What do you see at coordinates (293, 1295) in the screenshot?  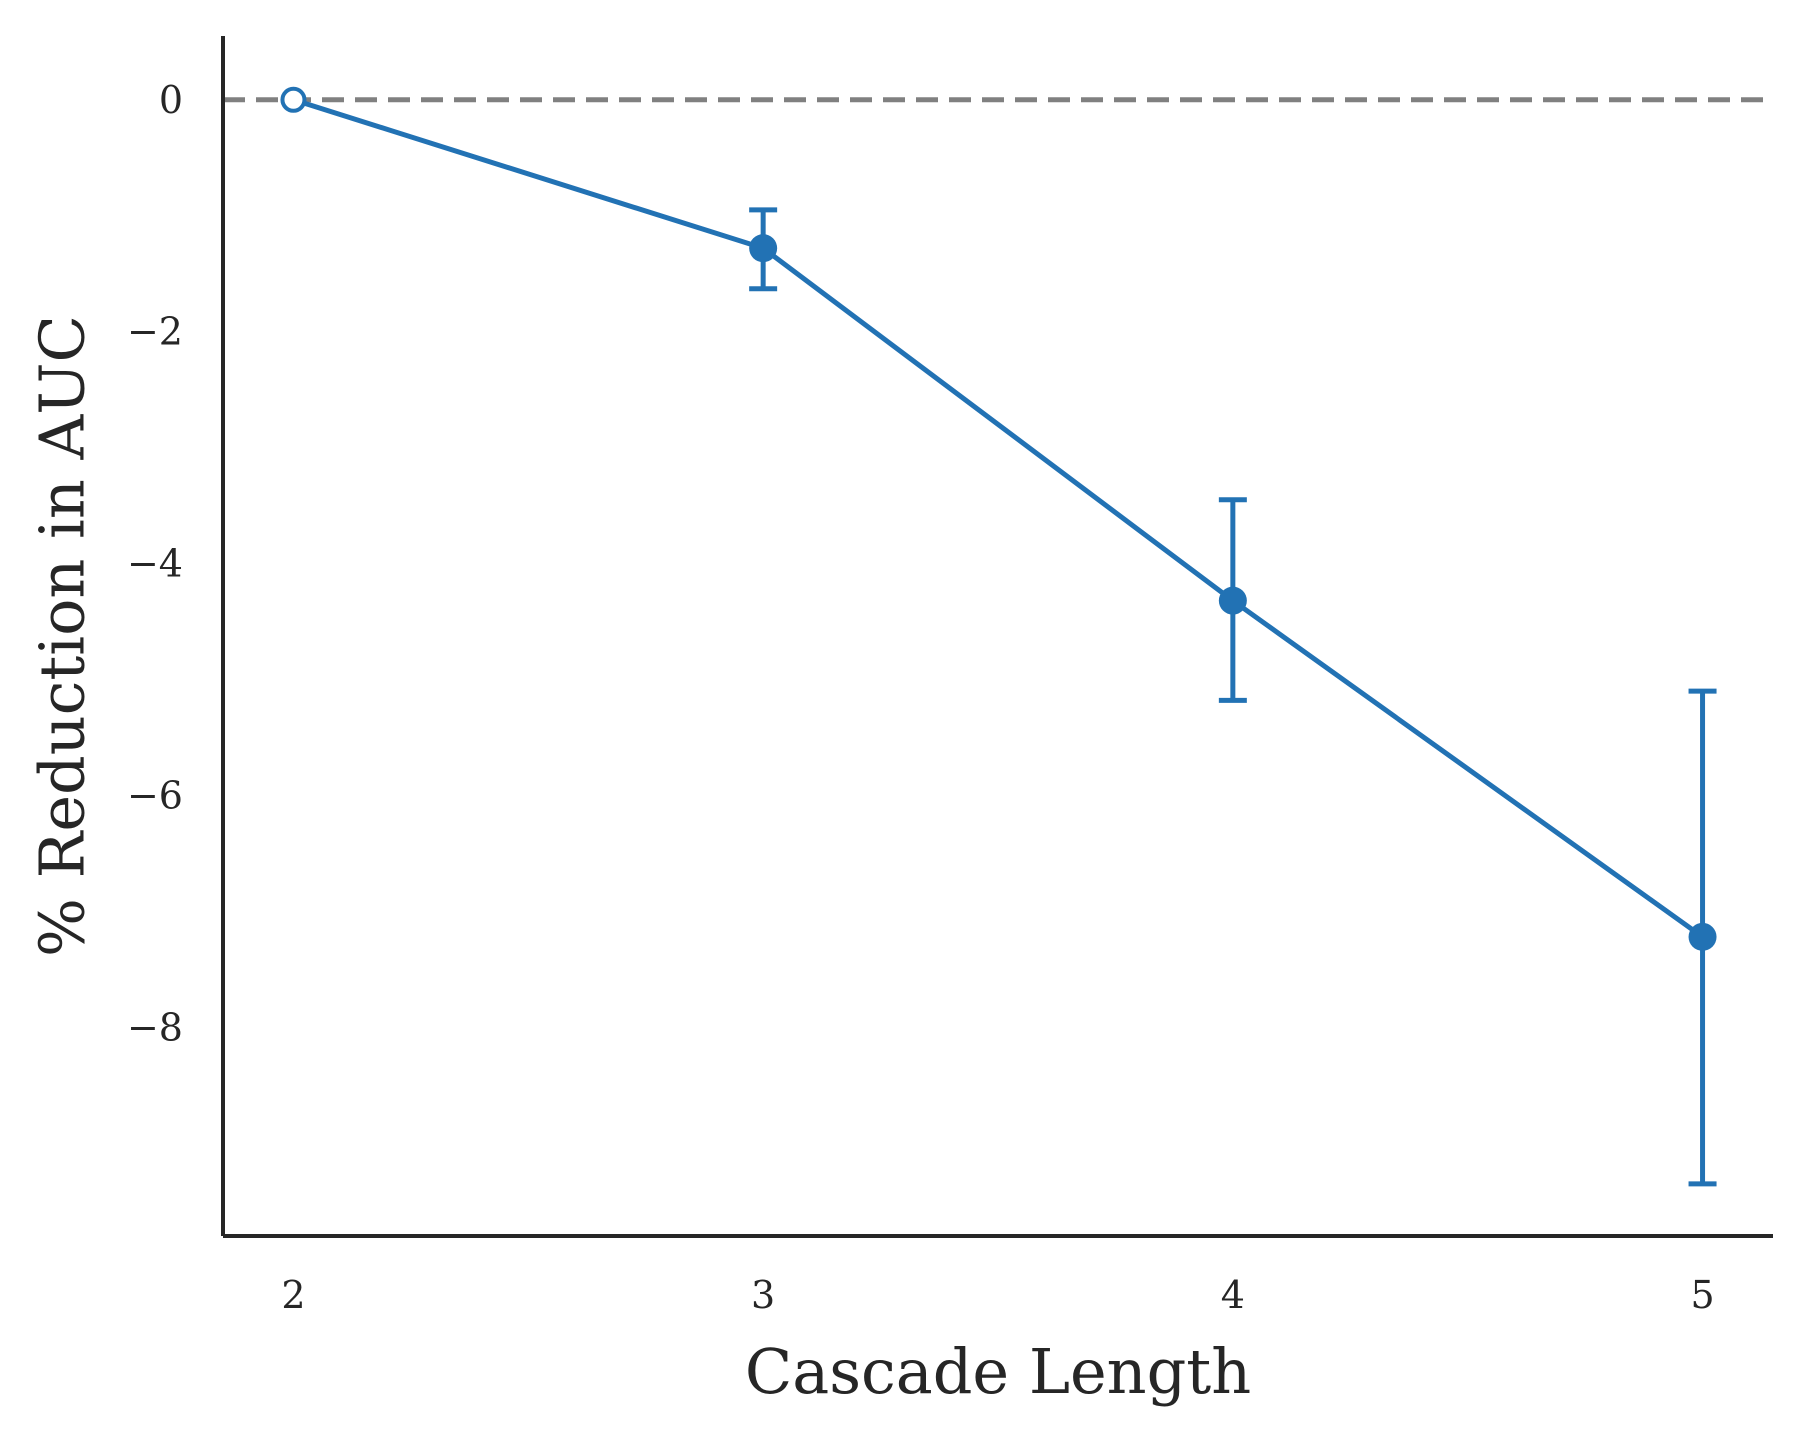 I see `x-tick-label: 2` at bounding box center [293, 1295].